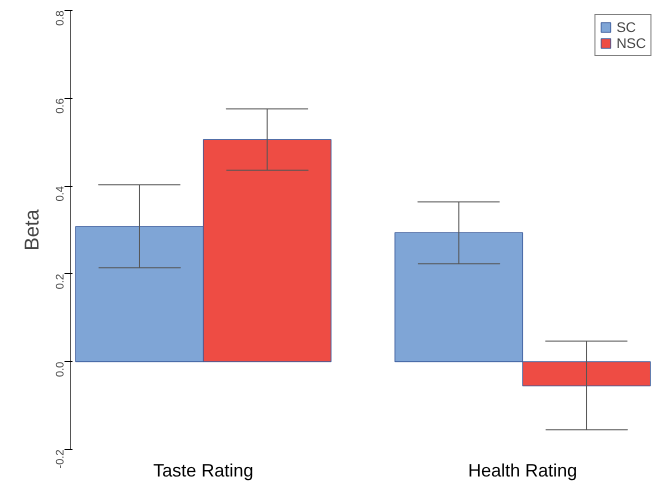 Image resolution: width=663 pixels, height=483 pixels. Describe the element at coordinates (60, 458) in the screenshot. I see `y-tick-label: -0.2` at that location.